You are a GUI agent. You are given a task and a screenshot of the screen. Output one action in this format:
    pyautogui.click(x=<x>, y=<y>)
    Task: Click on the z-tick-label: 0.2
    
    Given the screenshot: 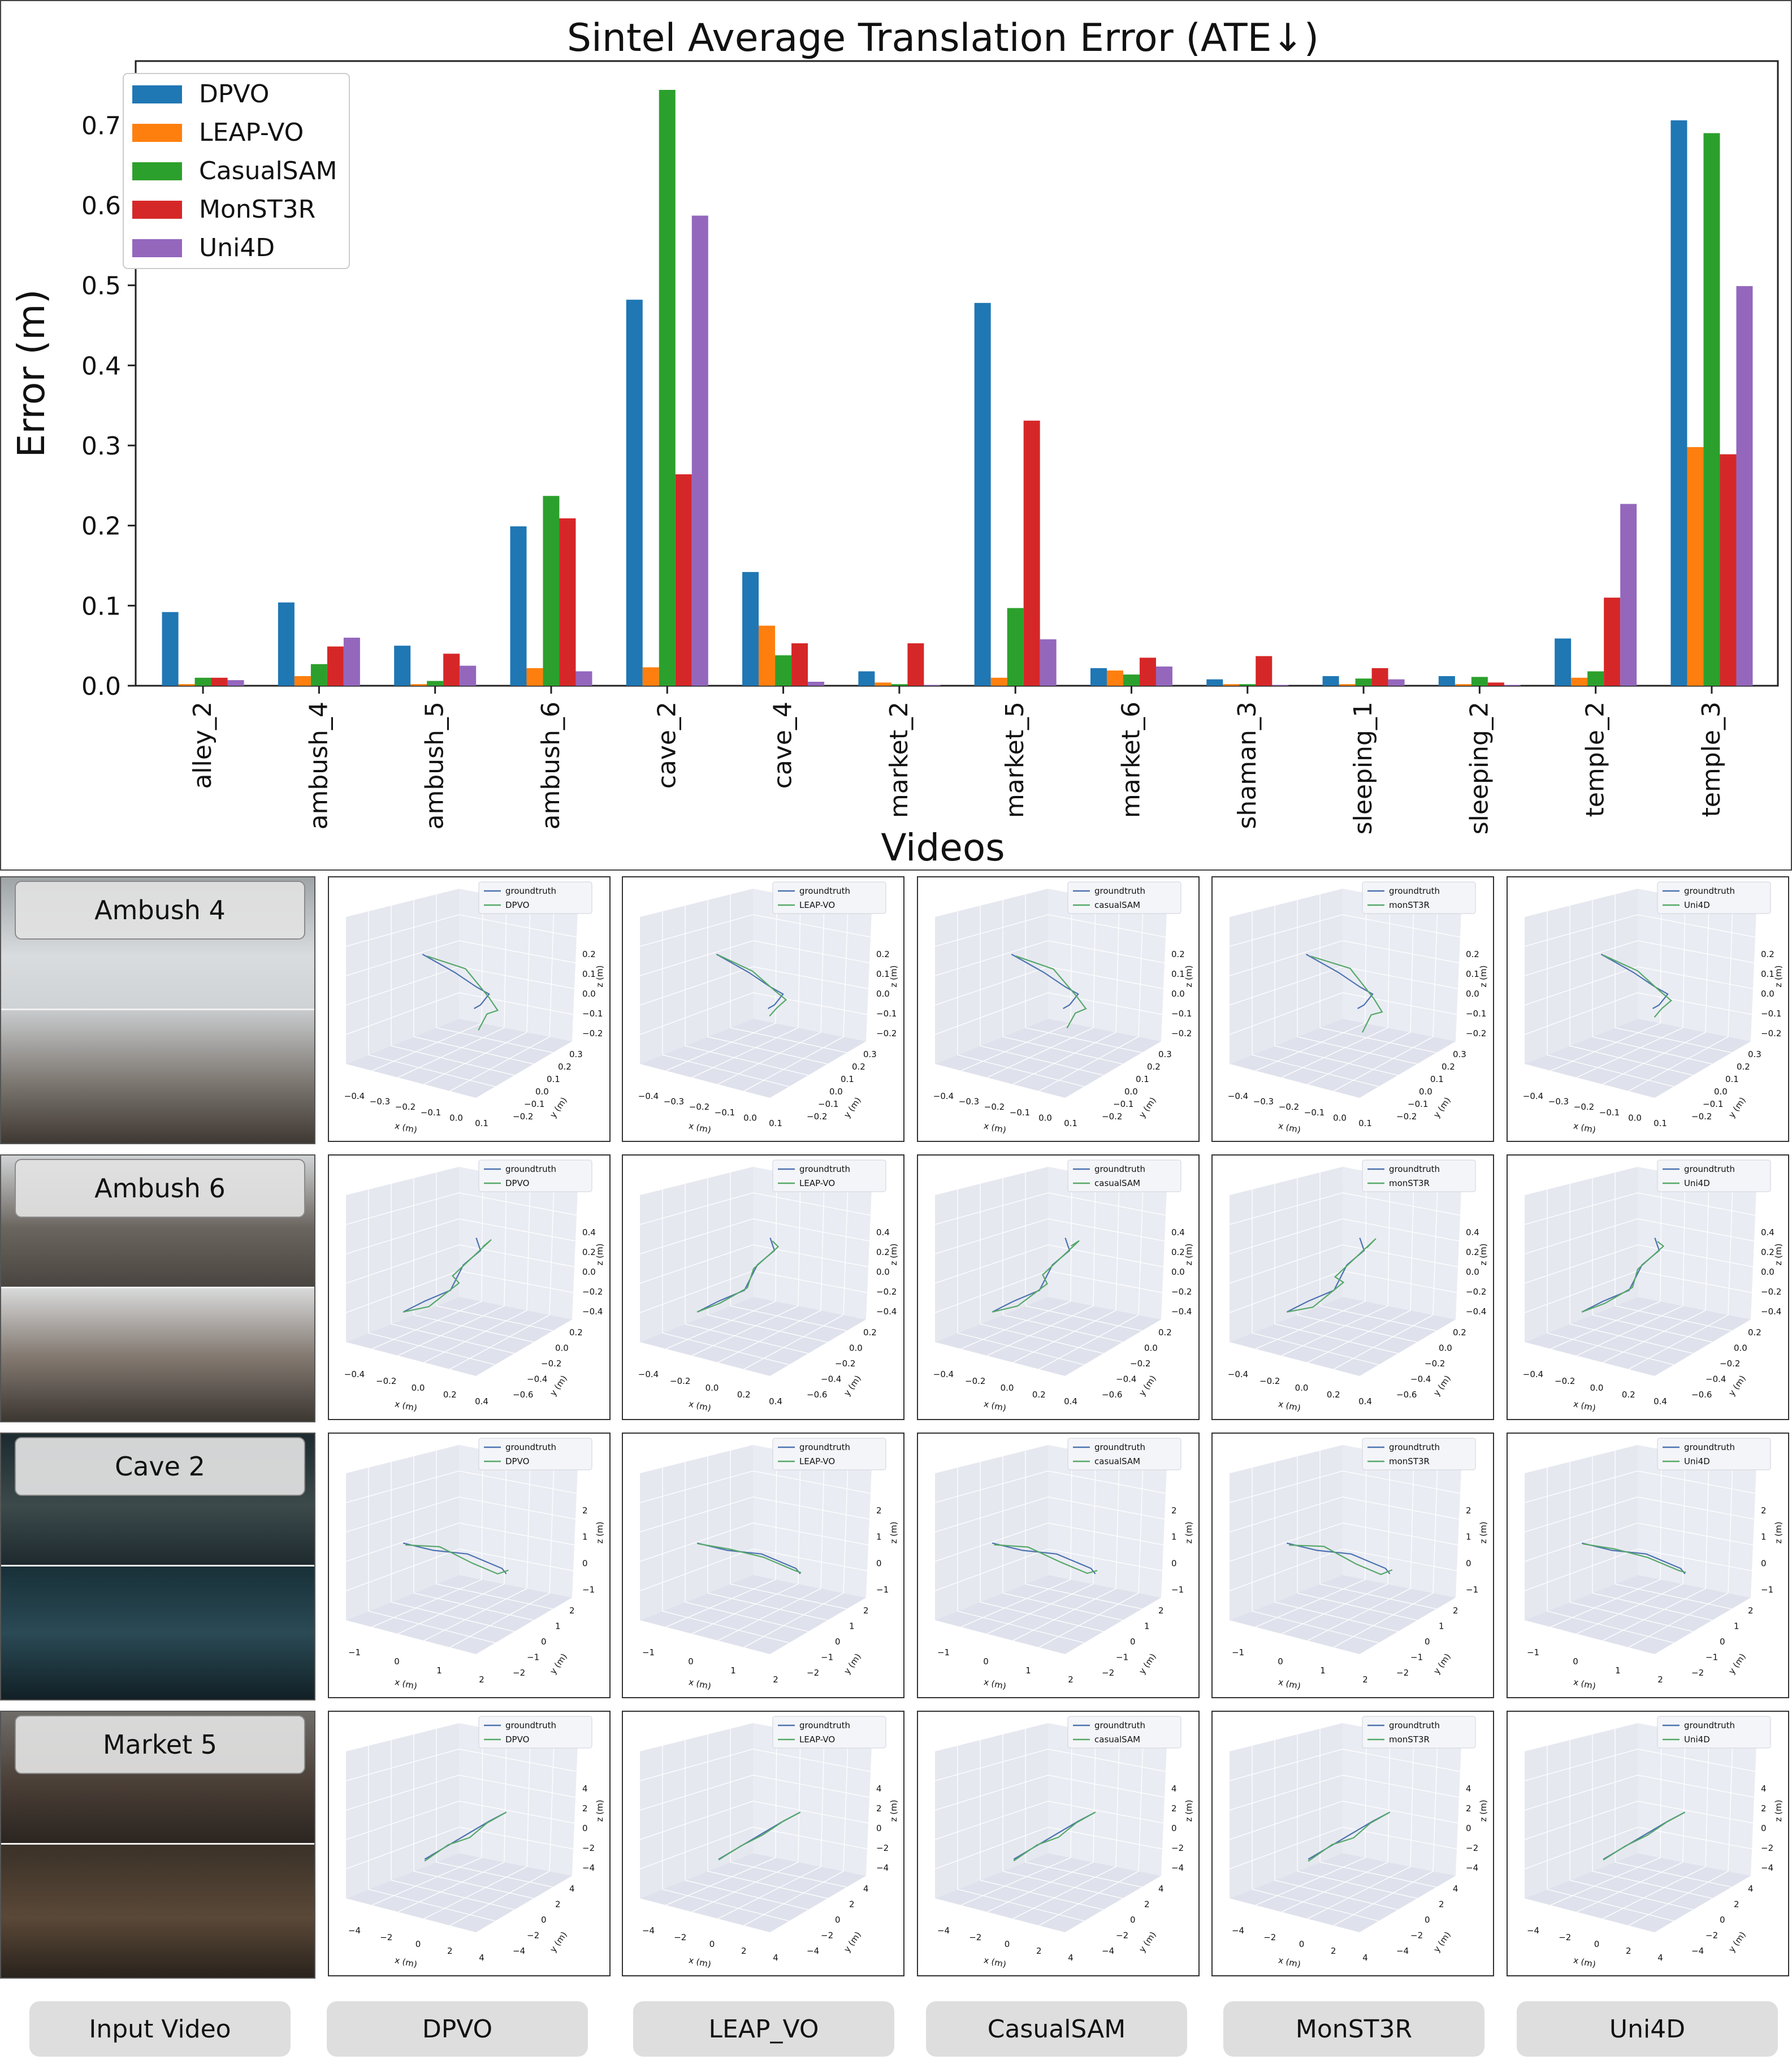 What is the action you would take?
    pyautogui.click(x=589, y=954)
    